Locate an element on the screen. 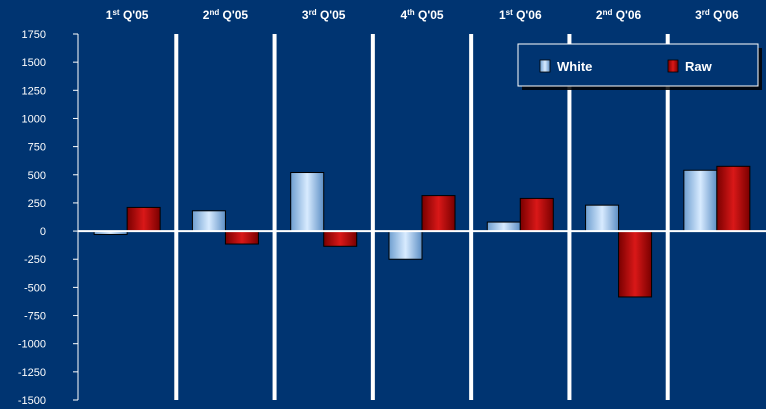 Image resolution: width=766 pixels, height=409 pixels. y-tick-label: -750 is located at coordinates (35, 317).